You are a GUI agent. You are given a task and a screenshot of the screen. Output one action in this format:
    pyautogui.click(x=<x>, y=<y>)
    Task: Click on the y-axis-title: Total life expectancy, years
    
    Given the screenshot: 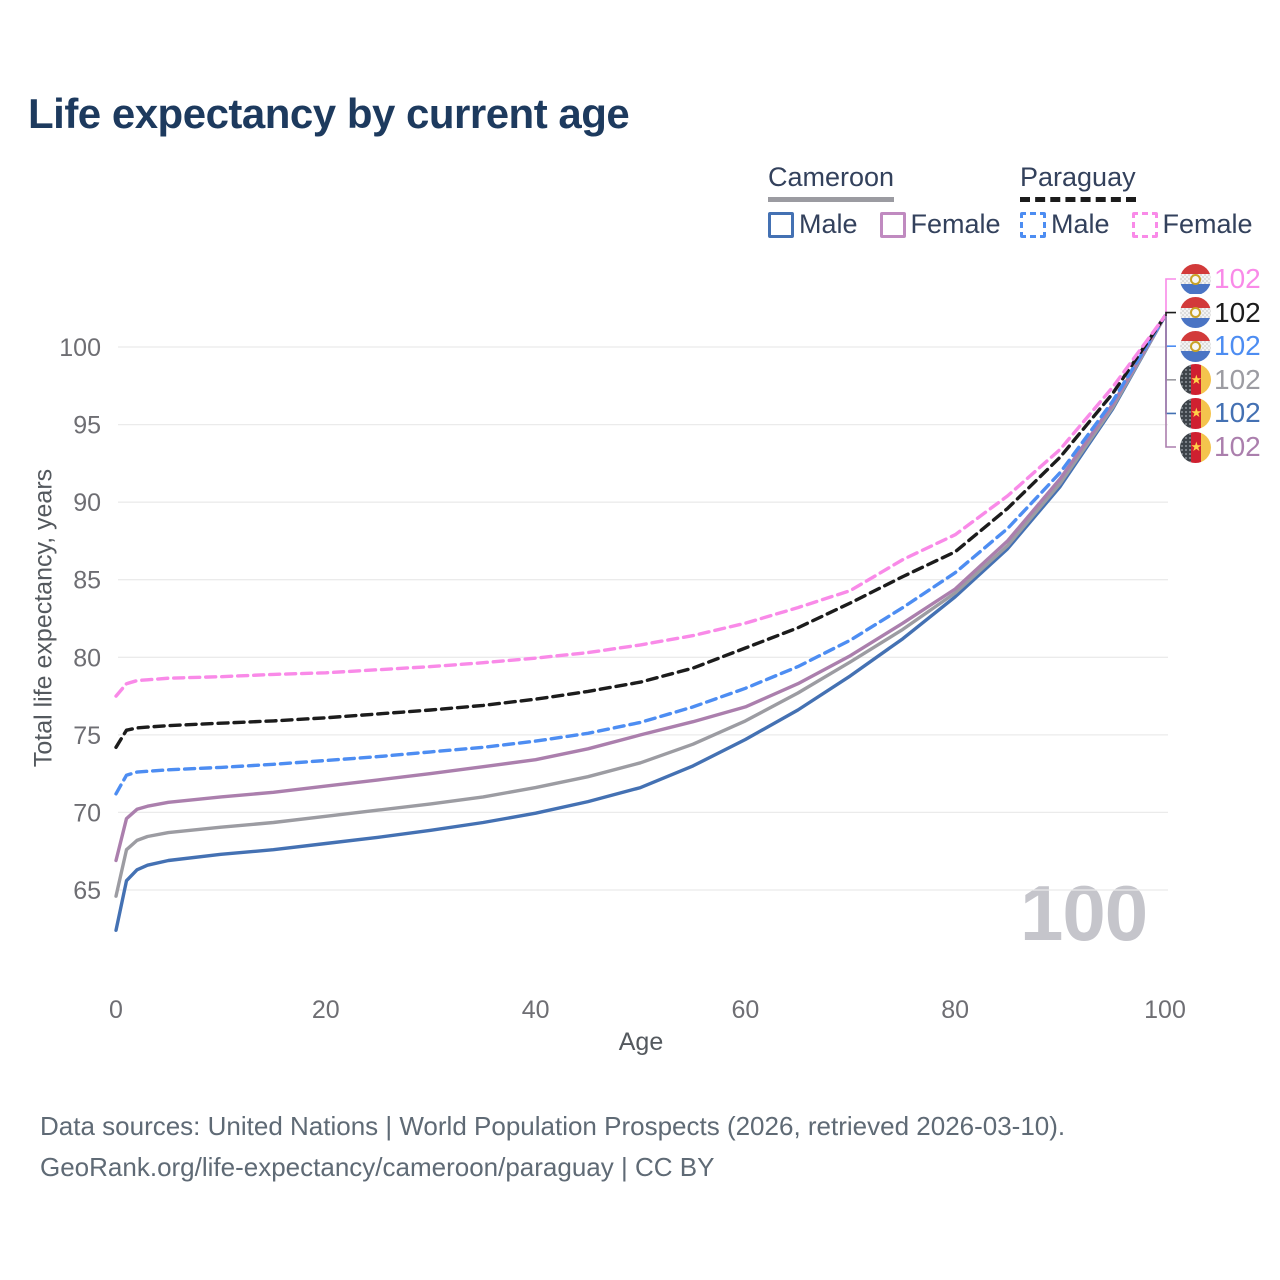 What is the action you would take?
    pyautogui.click(x=43, y=618)
    